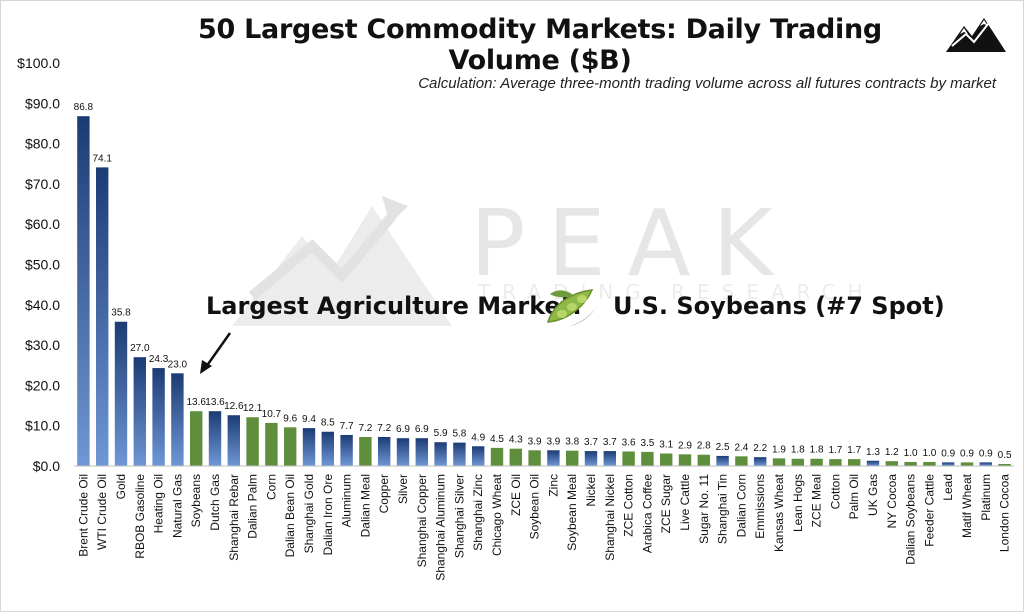 This screenshot has height=612, width=1024. What do you see at coordinates (779, 306) in the screenshot?
I see `annotation-soybeans-text: U.S. Soybeans (#7 Spot)` at bounding box center [779, 306].